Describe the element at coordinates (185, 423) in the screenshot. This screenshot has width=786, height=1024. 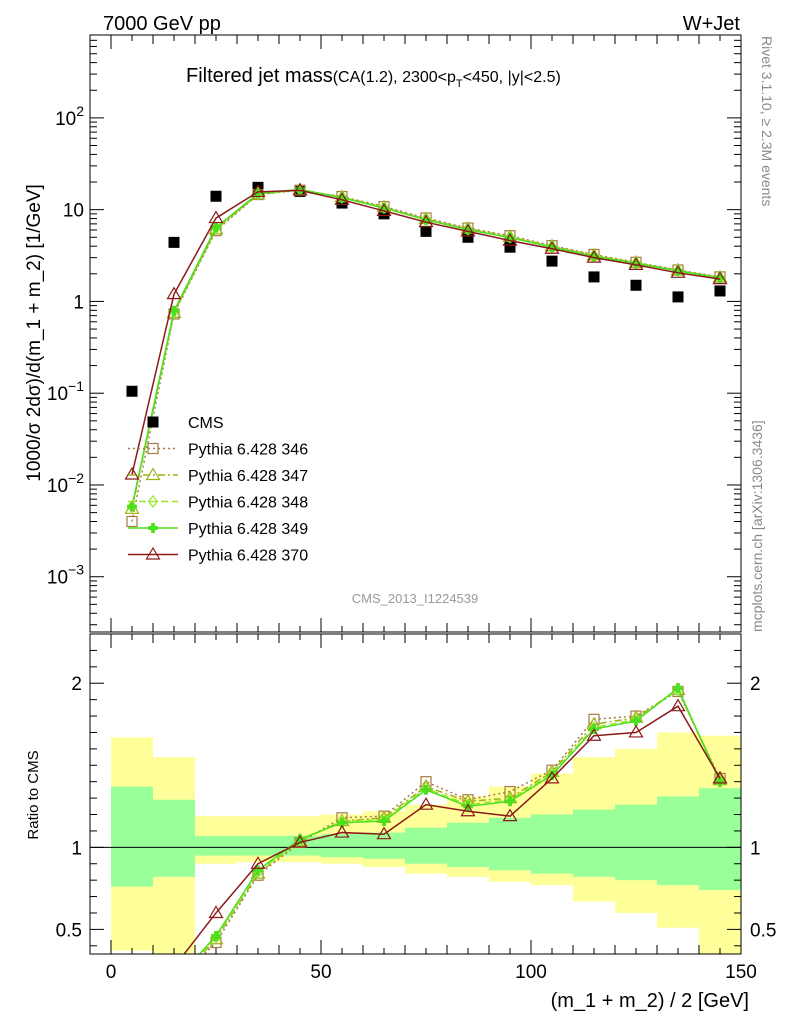
I see `legend-entry-0: CMS` at that location.